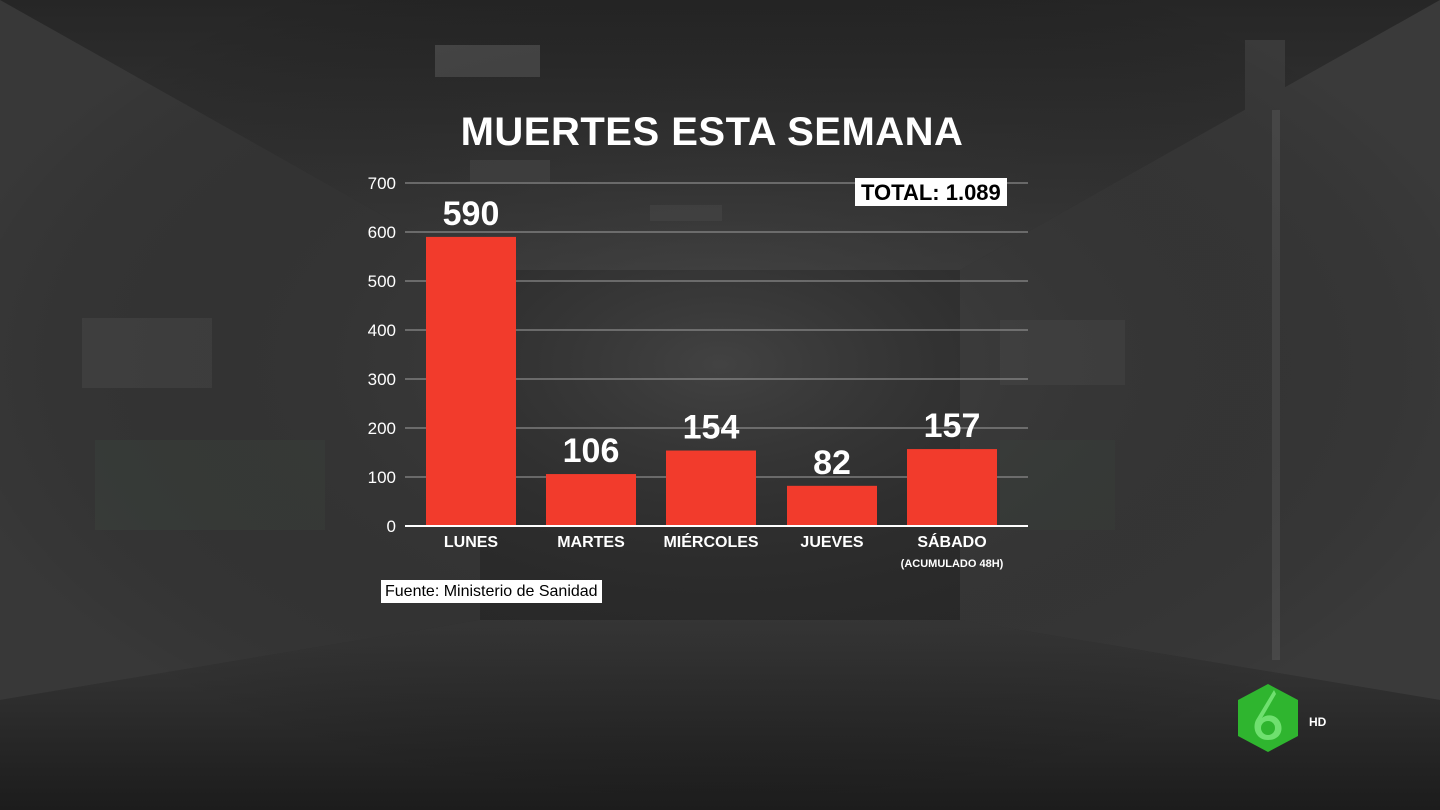 This screenshot has height=810, width=1440. Describe the element at coordinates (382, 183) in the screenshot. I see `y-tick-label: 700` at that location.